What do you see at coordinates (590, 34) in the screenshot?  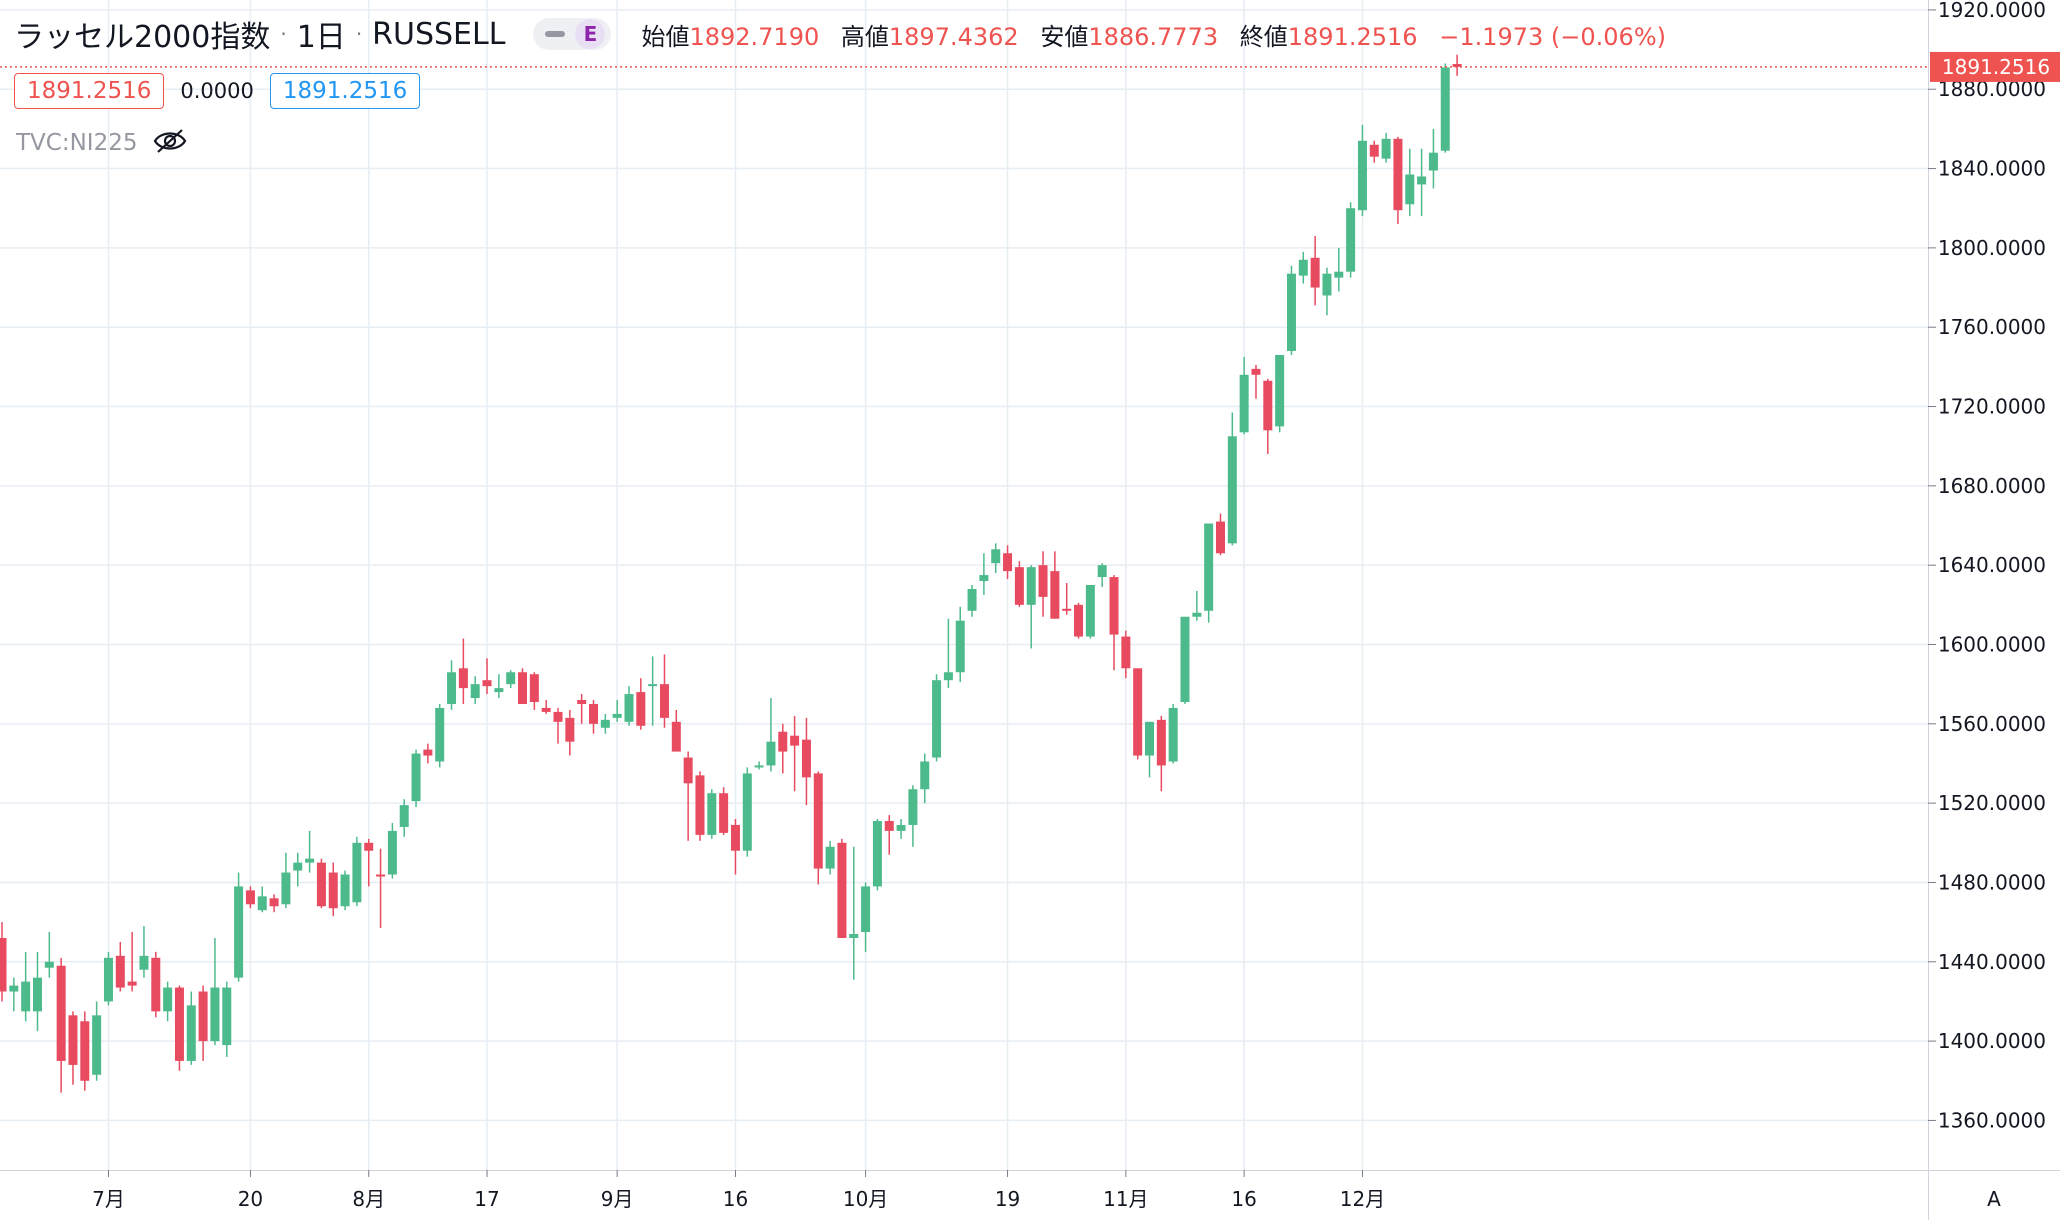 I see `event-badge: E` at bounding box center [590, 34].